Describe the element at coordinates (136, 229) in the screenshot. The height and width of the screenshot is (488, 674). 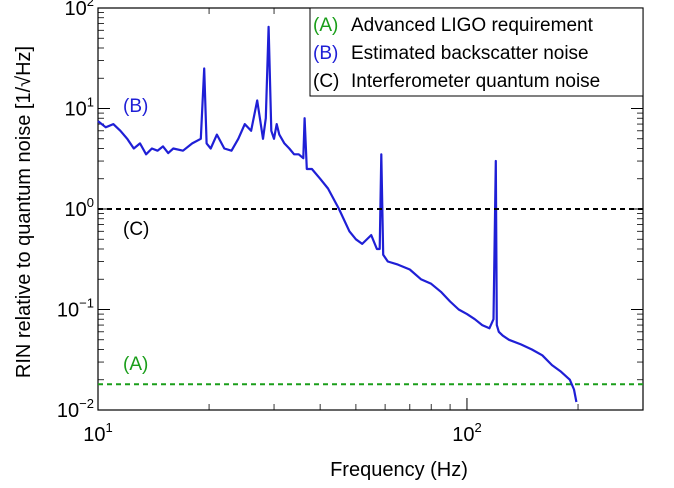
I see `series-tag-c-annotation: (C)` at that location.